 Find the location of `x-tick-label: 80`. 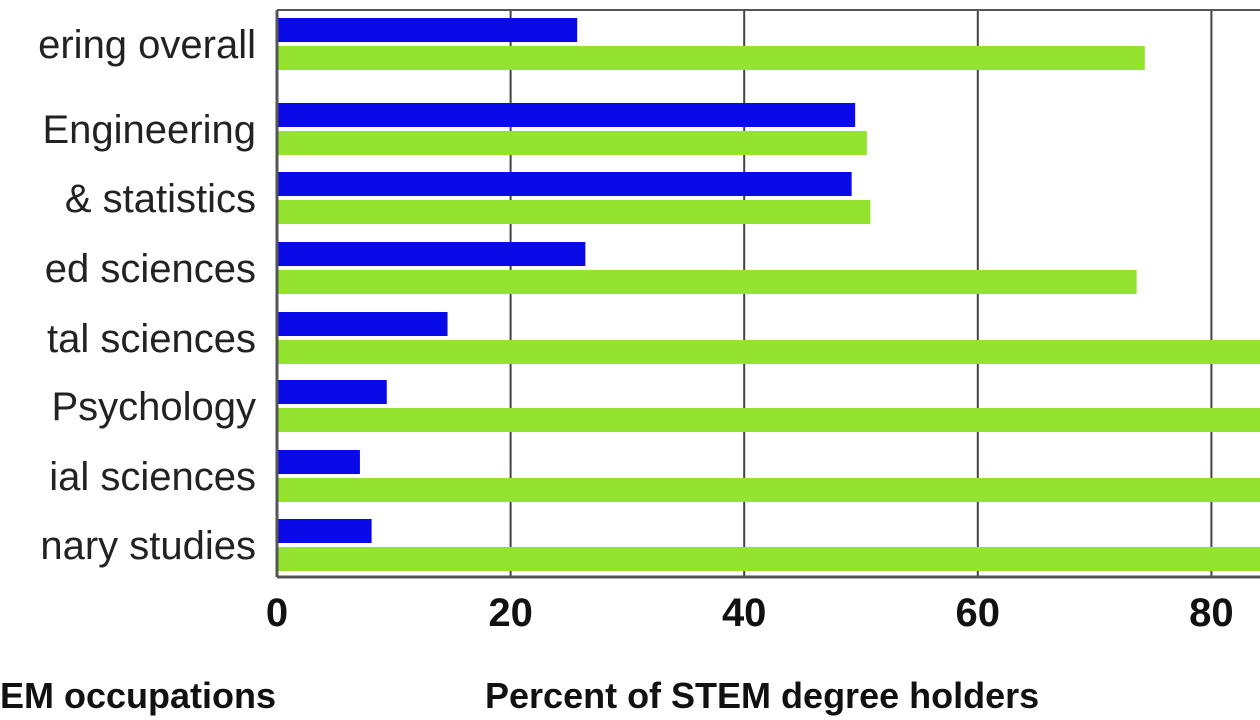

x-tick-label: 80 is located at coordinates (1211, 613).